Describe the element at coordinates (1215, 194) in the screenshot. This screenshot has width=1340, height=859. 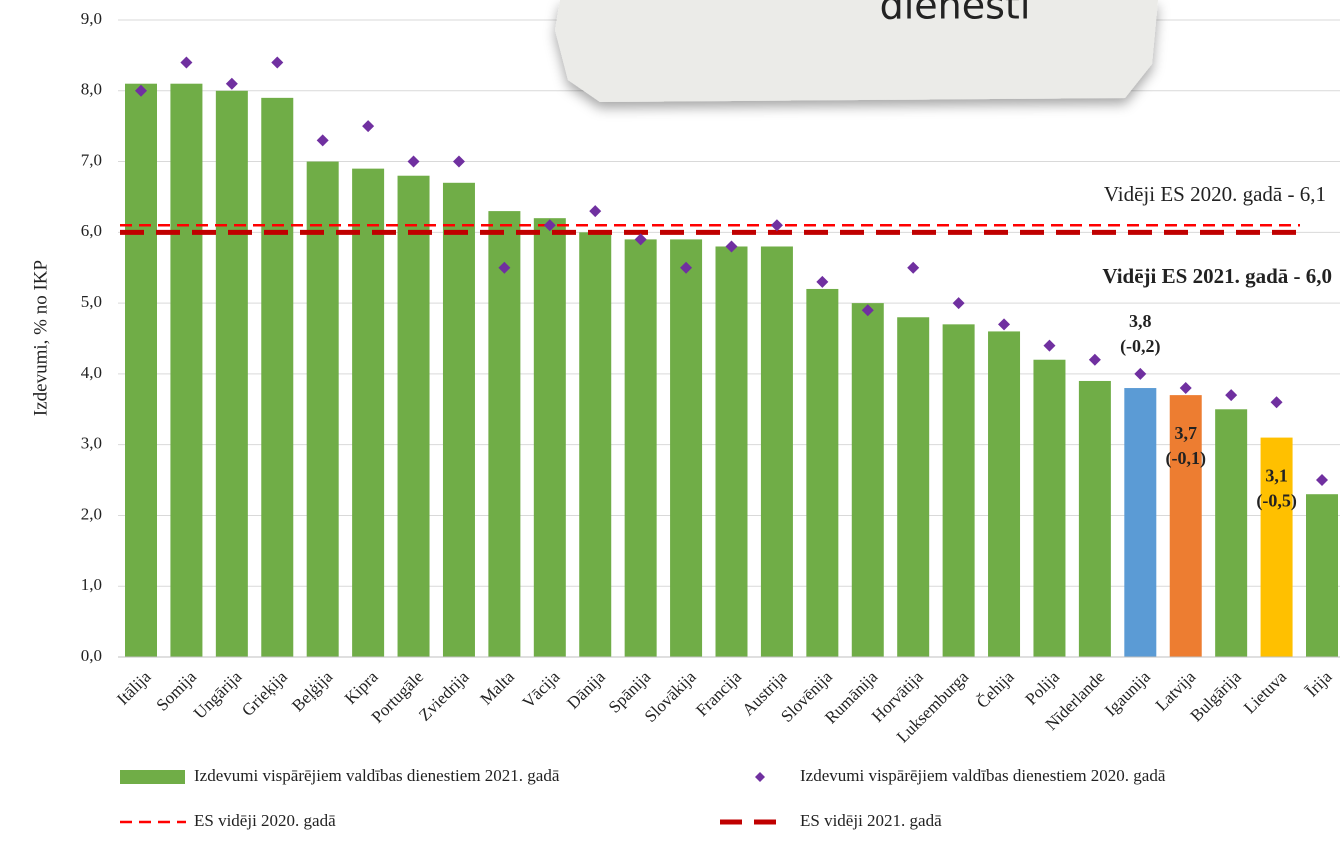
I see `reference-label: Vidēji ES 2020. gadā - 6,1` at that location.